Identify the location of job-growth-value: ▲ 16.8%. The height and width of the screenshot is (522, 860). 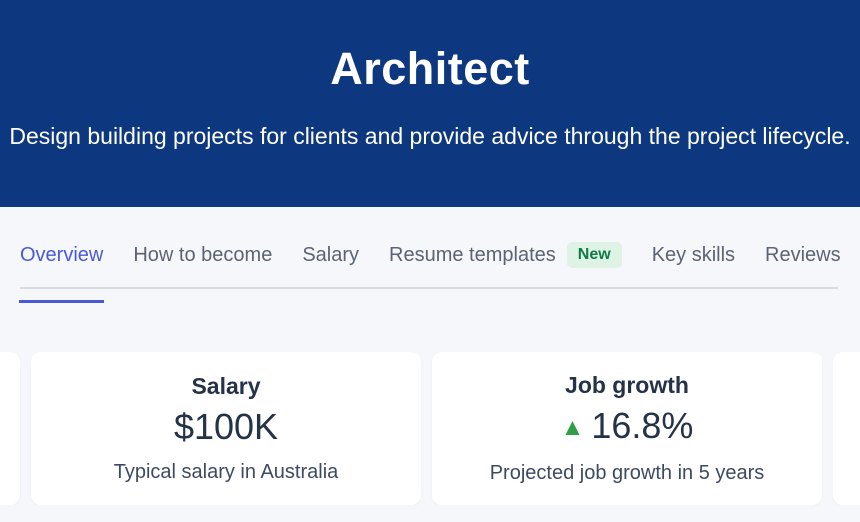
(627, 426).